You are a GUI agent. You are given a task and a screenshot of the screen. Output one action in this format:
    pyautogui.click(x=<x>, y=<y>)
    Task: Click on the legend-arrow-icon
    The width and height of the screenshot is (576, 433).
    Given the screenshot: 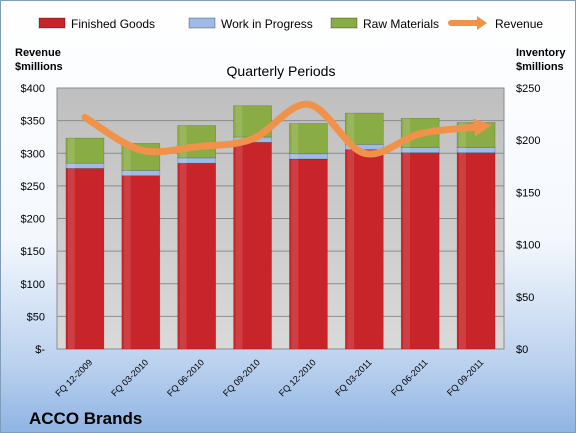 What is the action you would take?
    pyautogui.click(x=482, y=23)
    